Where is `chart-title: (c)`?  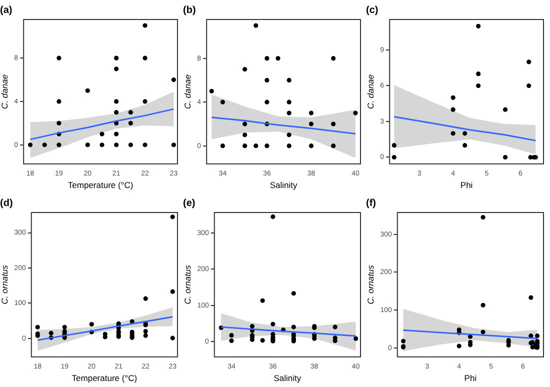 chart-title: (c) is located at coordinates (372, 10).